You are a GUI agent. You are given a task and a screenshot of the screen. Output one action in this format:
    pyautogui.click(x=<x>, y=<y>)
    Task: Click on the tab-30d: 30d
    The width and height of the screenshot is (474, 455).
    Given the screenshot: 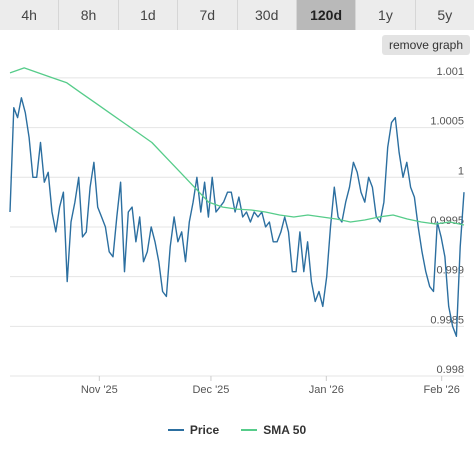 What is the action you would take?
    pyautogui.click(x=267, y=15)
    